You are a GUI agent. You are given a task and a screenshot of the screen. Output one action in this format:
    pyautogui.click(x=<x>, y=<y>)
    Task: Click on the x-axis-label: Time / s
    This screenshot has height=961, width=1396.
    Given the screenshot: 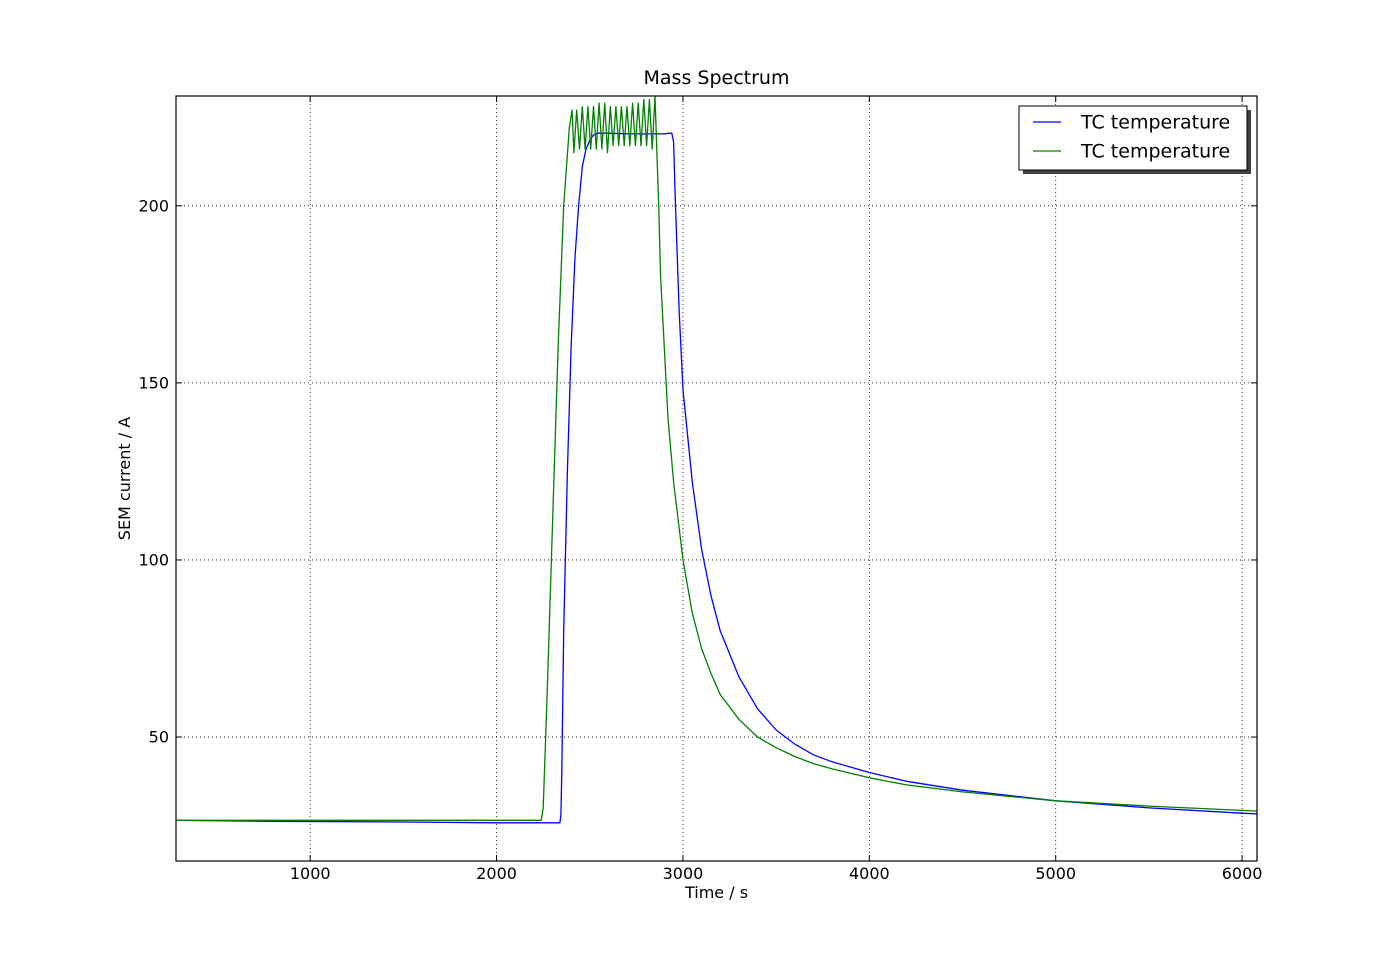 What is the action you would take?
    pyautogui.click(x=716, y=892)
    